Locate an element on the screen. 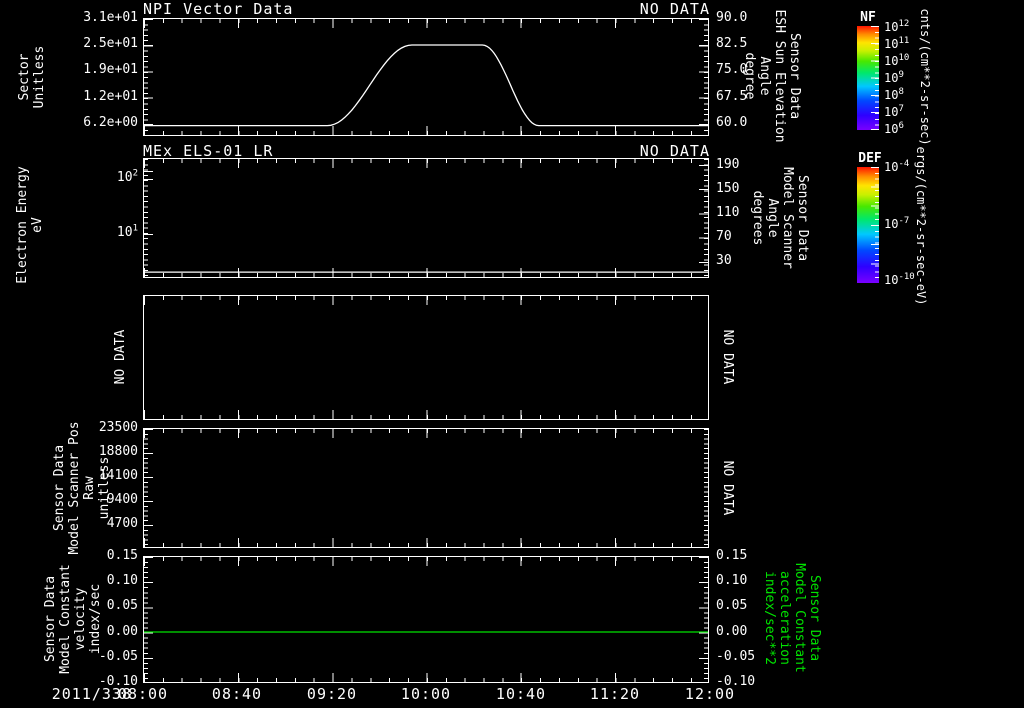 This screenshot has width=1024, height=708. tick-exp: -4 is located at coordinates (904, 164).